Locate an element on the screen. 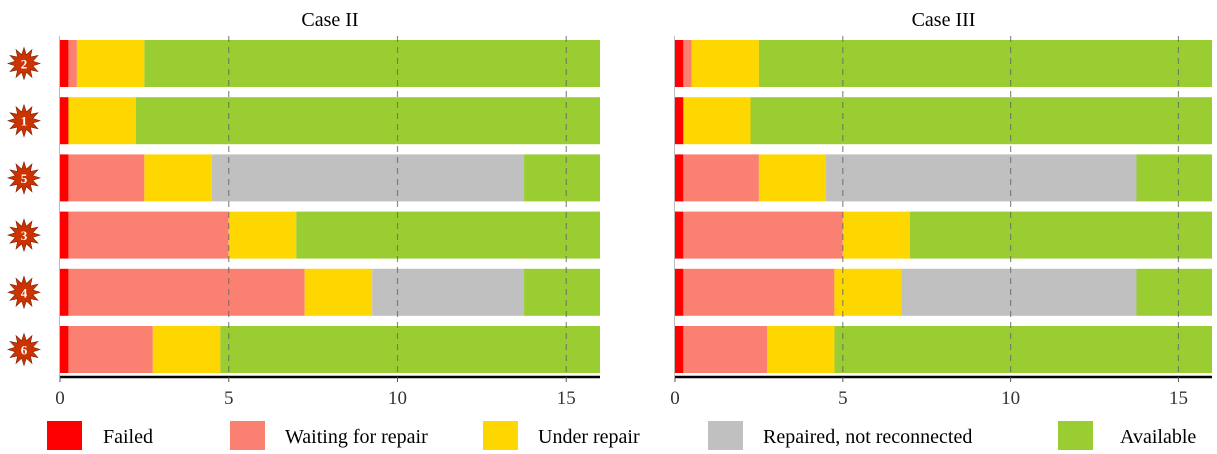 The width and height of the screenshot is (1217, 454). legend-label-waiting-for-repair: Waiting for repair is located at coordinates (356, 437).